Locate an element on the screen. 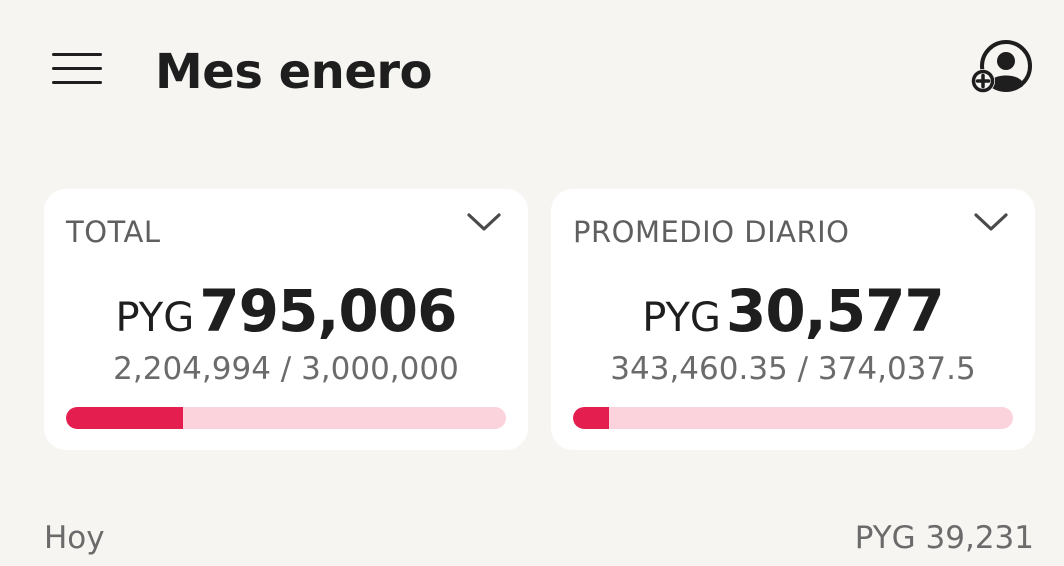  total-expand-button is located at coordinates (484, 222).